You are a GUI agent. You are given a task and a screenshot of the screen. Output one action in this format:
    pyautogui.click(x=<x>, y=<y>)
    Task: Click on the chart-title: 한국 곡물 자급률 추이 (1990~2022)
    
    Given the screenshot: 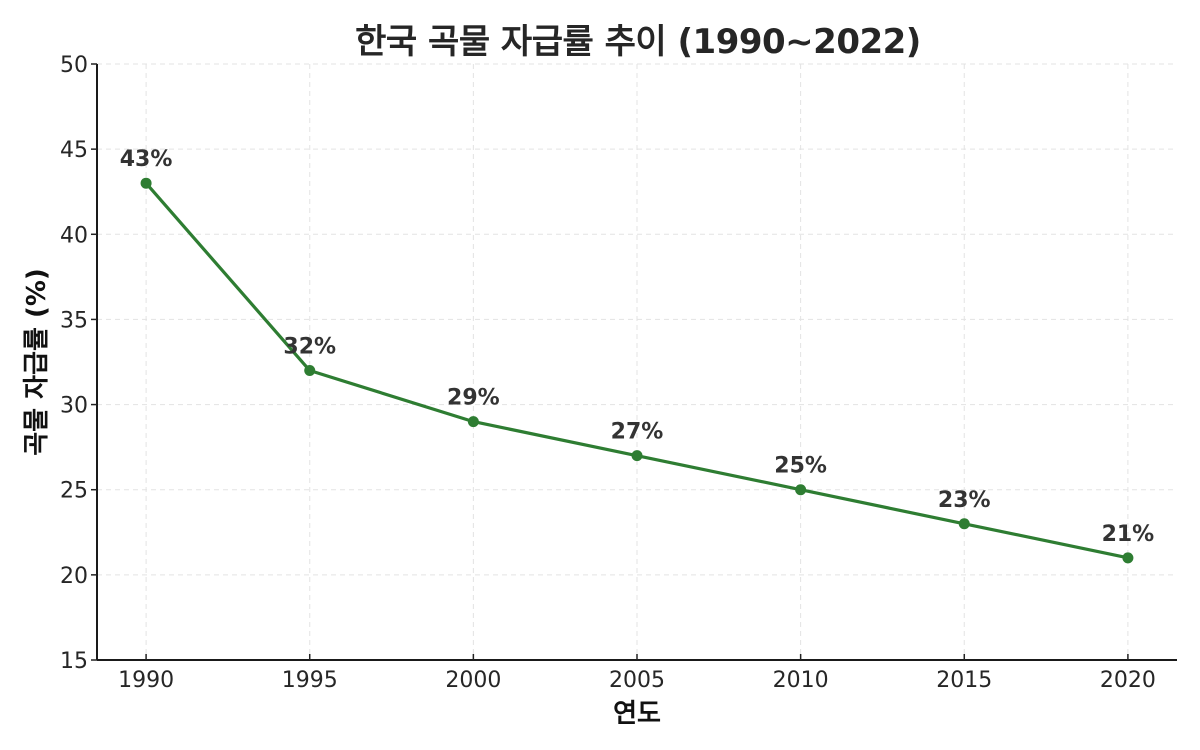 What is the action you would take?
    pyautogui.click(x=638, y=42)
    